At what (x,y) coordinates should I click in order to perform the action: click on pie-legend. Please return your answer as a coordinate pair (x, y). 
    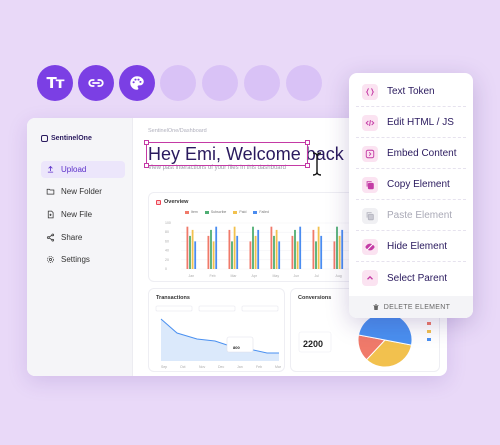
    Looking at the image, I should click on (429, 331).